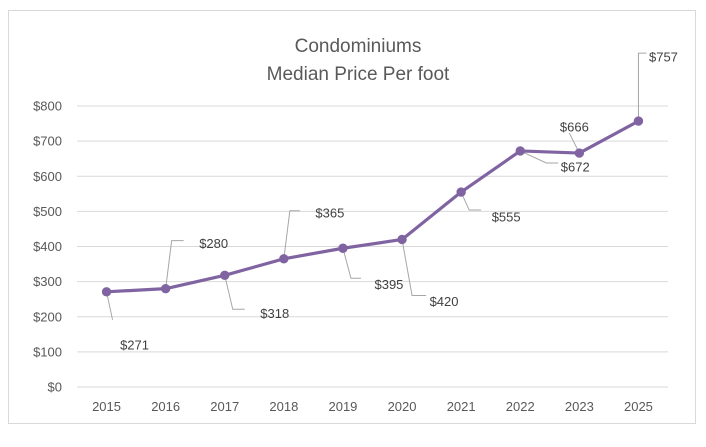 The image size is (706, 447). What do you see at coordinates (224, 406) in the screenshot?
I see `x-tick-label: 2017` at bounding box center [224, 406].